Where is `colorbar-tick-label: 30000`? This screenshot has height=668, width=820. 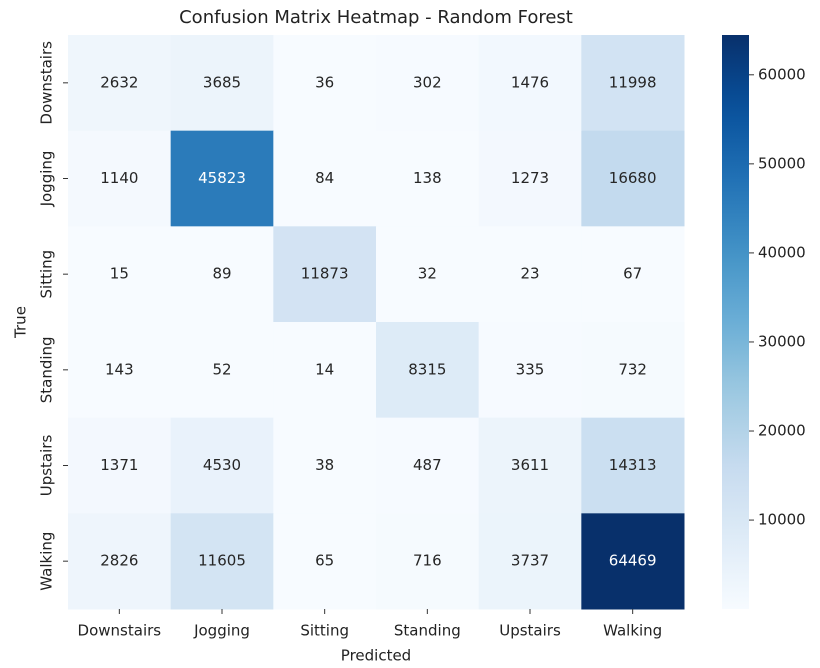
colorbar-tick-label: 30000 is located at coordinates (782, 341).